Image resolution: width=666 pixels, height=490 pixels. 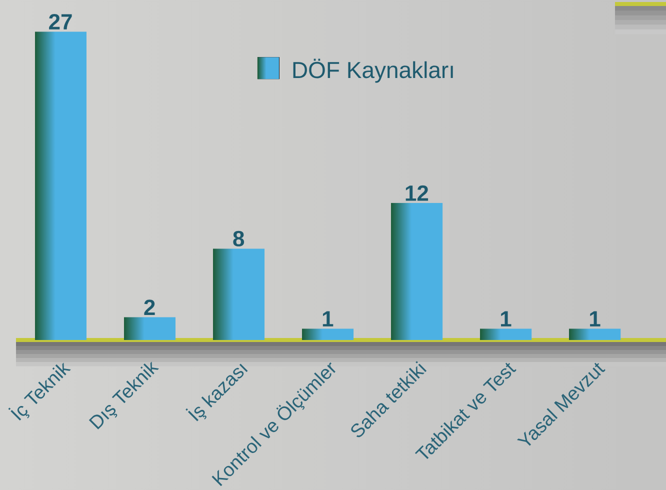 I want to click on data-label: 27, so click(x=60, y=22).